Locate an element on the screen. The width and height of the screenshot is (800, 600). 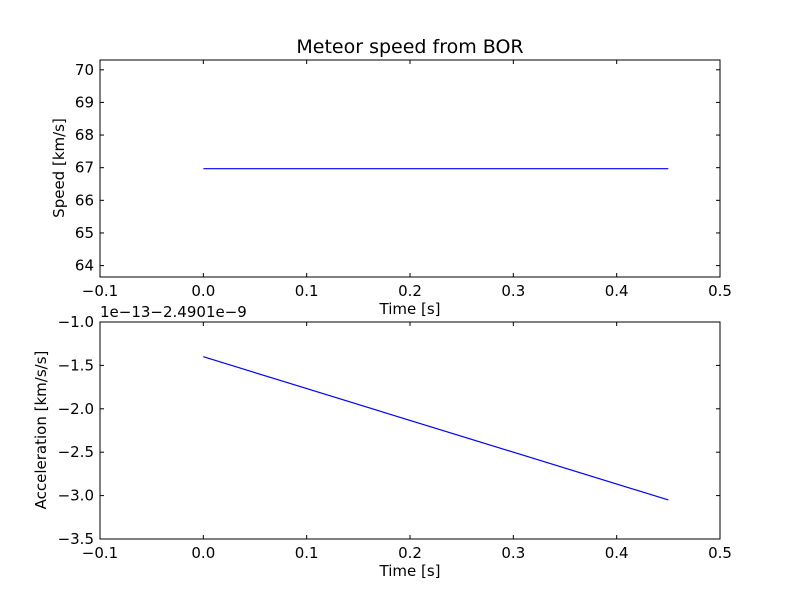
speed-y-tick-label: 69 is located at coordinates (84, 102).